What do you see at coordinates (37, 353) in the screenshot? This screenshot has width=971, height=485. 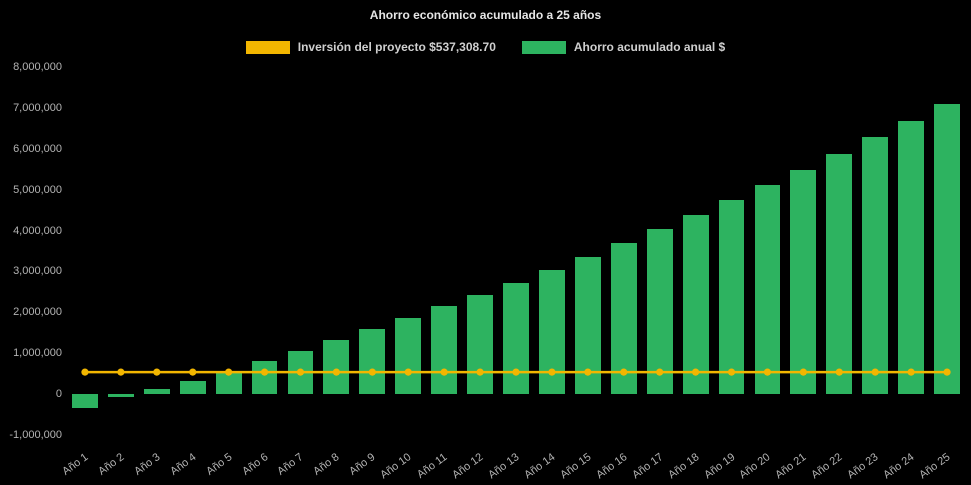 I see `y-axis-tick-label: 1,000,000` at bounding box center [37, 353].